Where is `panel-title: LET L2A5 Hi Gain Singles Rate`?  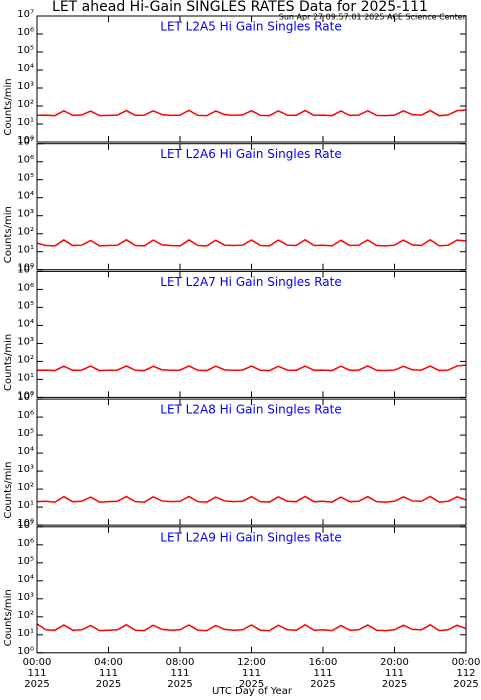
panel-title: LET L2A5 Hi Gain Singles Rate is located at coordinates (250, 27).